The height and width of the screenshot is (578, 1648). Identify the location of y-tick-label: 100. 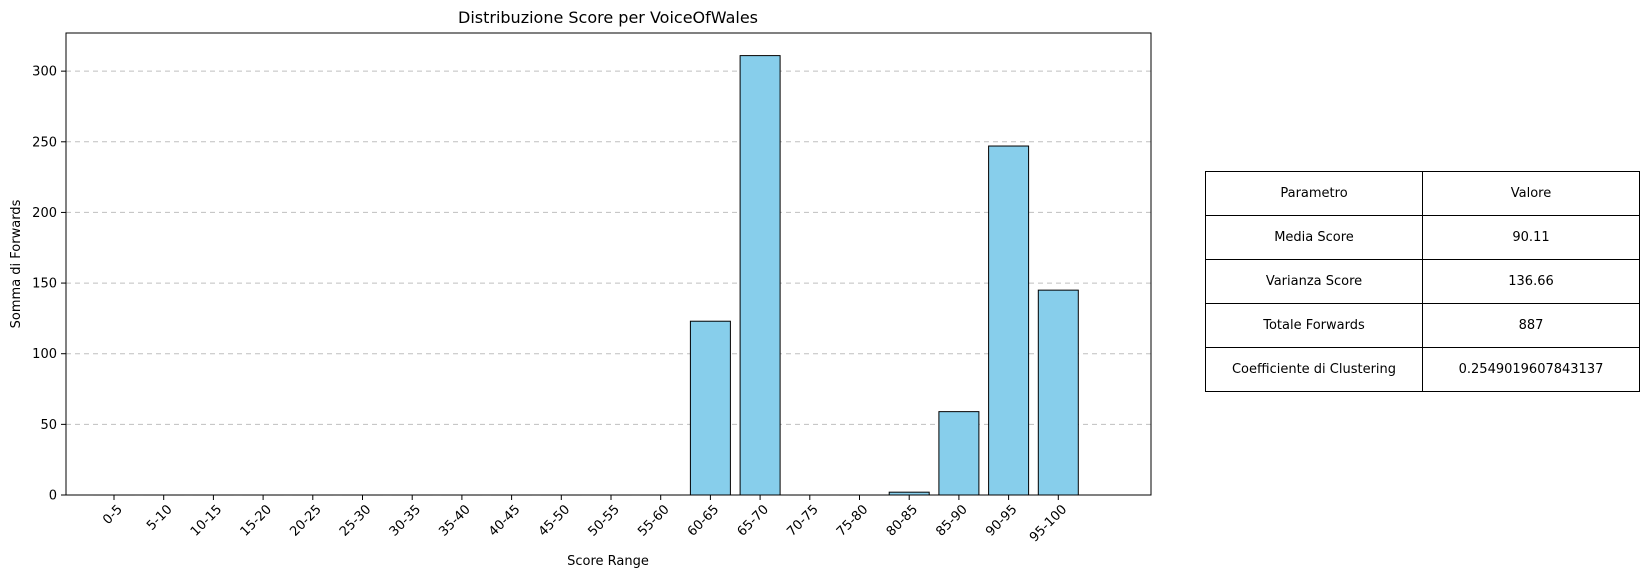
(44, 354).